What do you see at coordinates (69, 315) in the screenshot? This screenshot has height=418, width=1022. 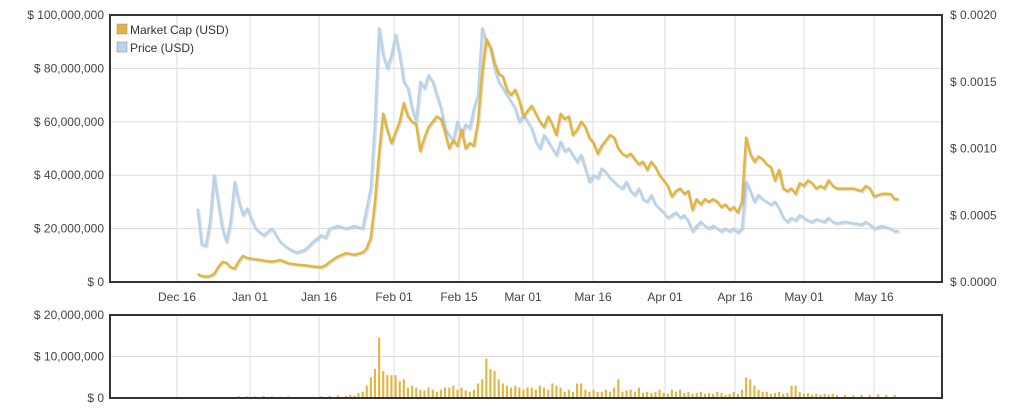 I see `volume-y-tick-label: $ 20,000,000` at bounding box center [69, 315].